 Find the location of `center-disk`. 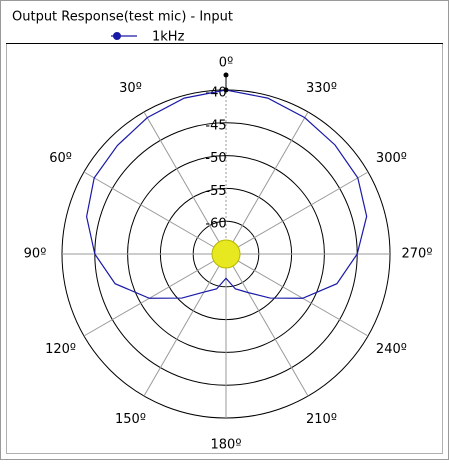

center-disk is located at coordinates (226, 254).